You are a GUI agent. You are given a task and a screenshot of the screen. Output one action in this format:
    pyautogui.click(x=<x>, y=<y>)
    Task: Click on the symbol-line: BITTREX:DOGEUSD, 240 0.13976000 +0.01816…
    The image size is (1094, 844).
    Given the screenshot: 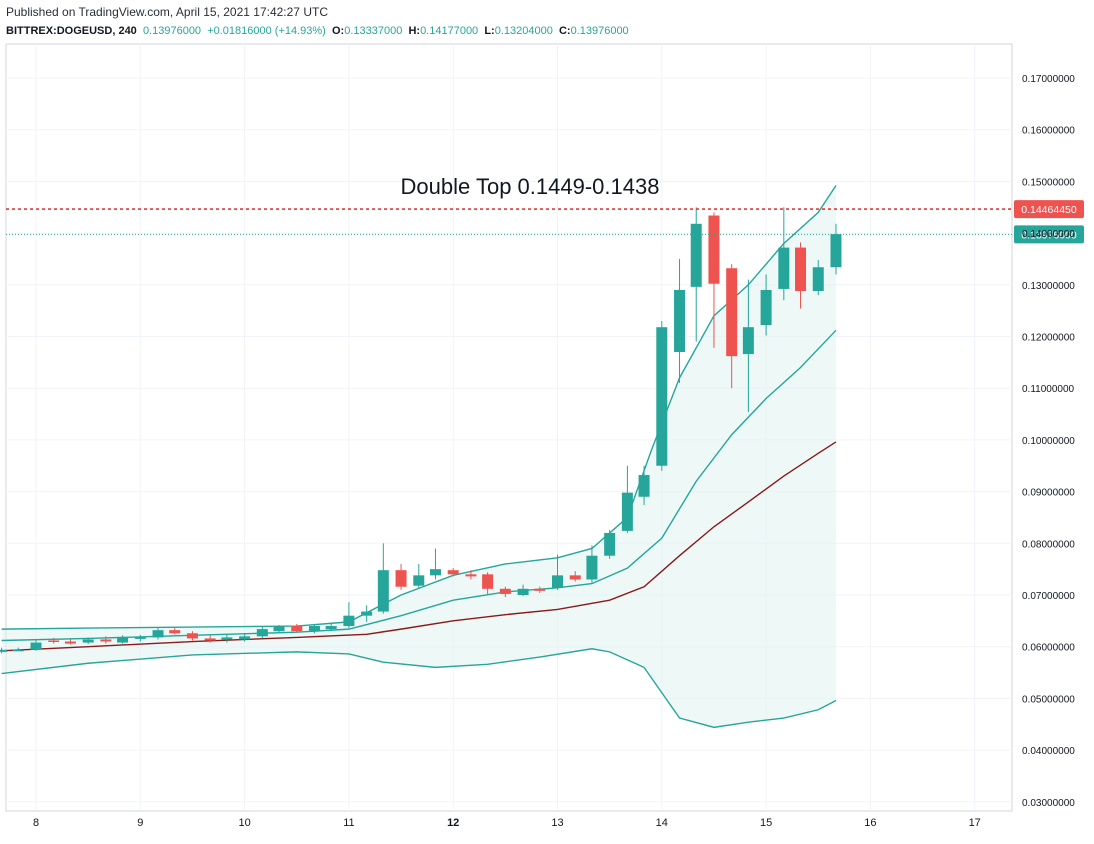 What is the action you would take?
    pyautogui.click(x=546, y=31)
    